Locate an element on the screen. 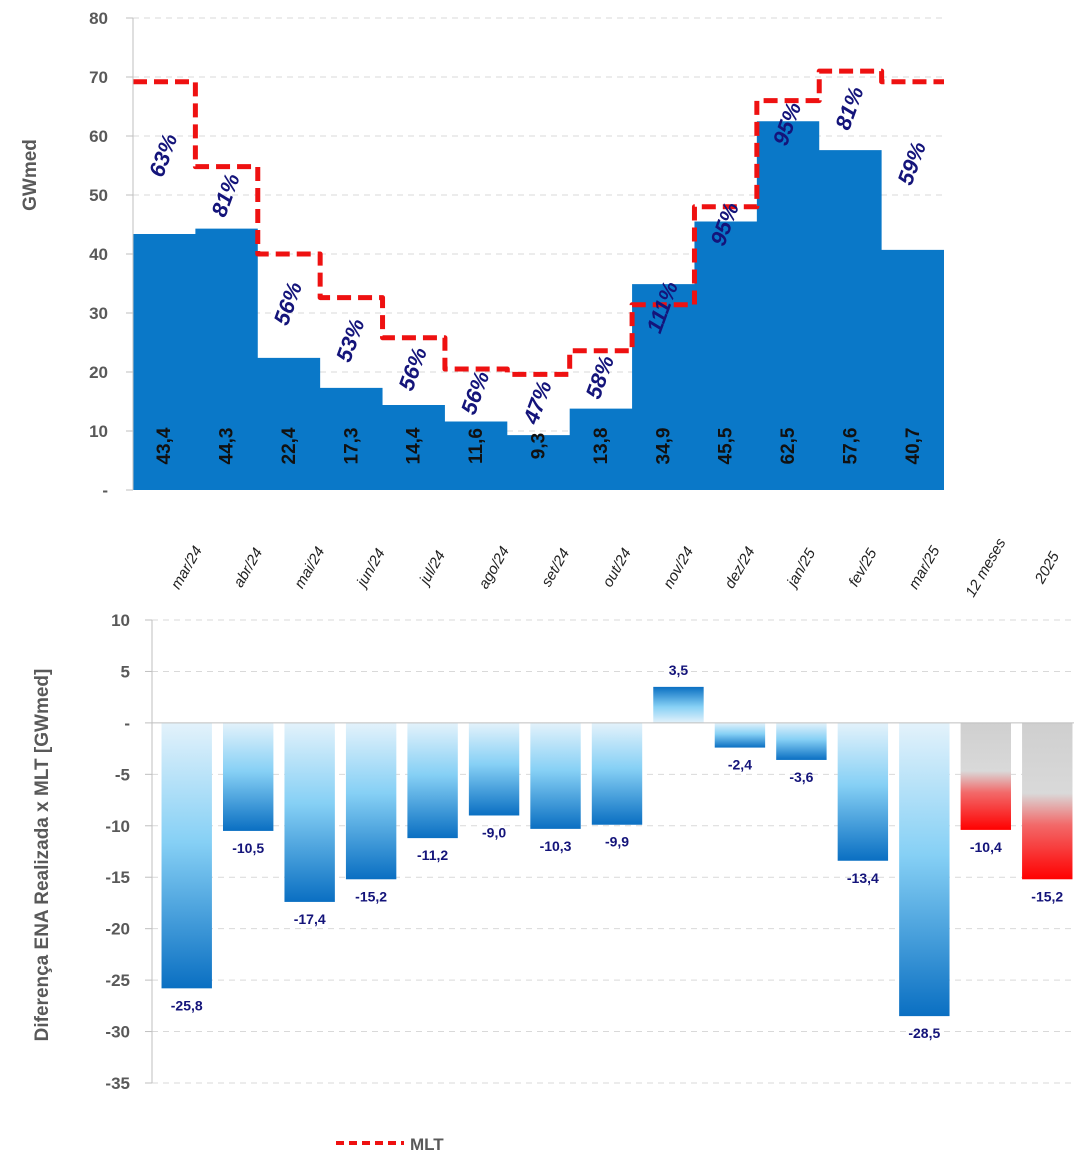 The image size is (1076, 1156). category-label: dez/24 is located at coordinates (739, 568).